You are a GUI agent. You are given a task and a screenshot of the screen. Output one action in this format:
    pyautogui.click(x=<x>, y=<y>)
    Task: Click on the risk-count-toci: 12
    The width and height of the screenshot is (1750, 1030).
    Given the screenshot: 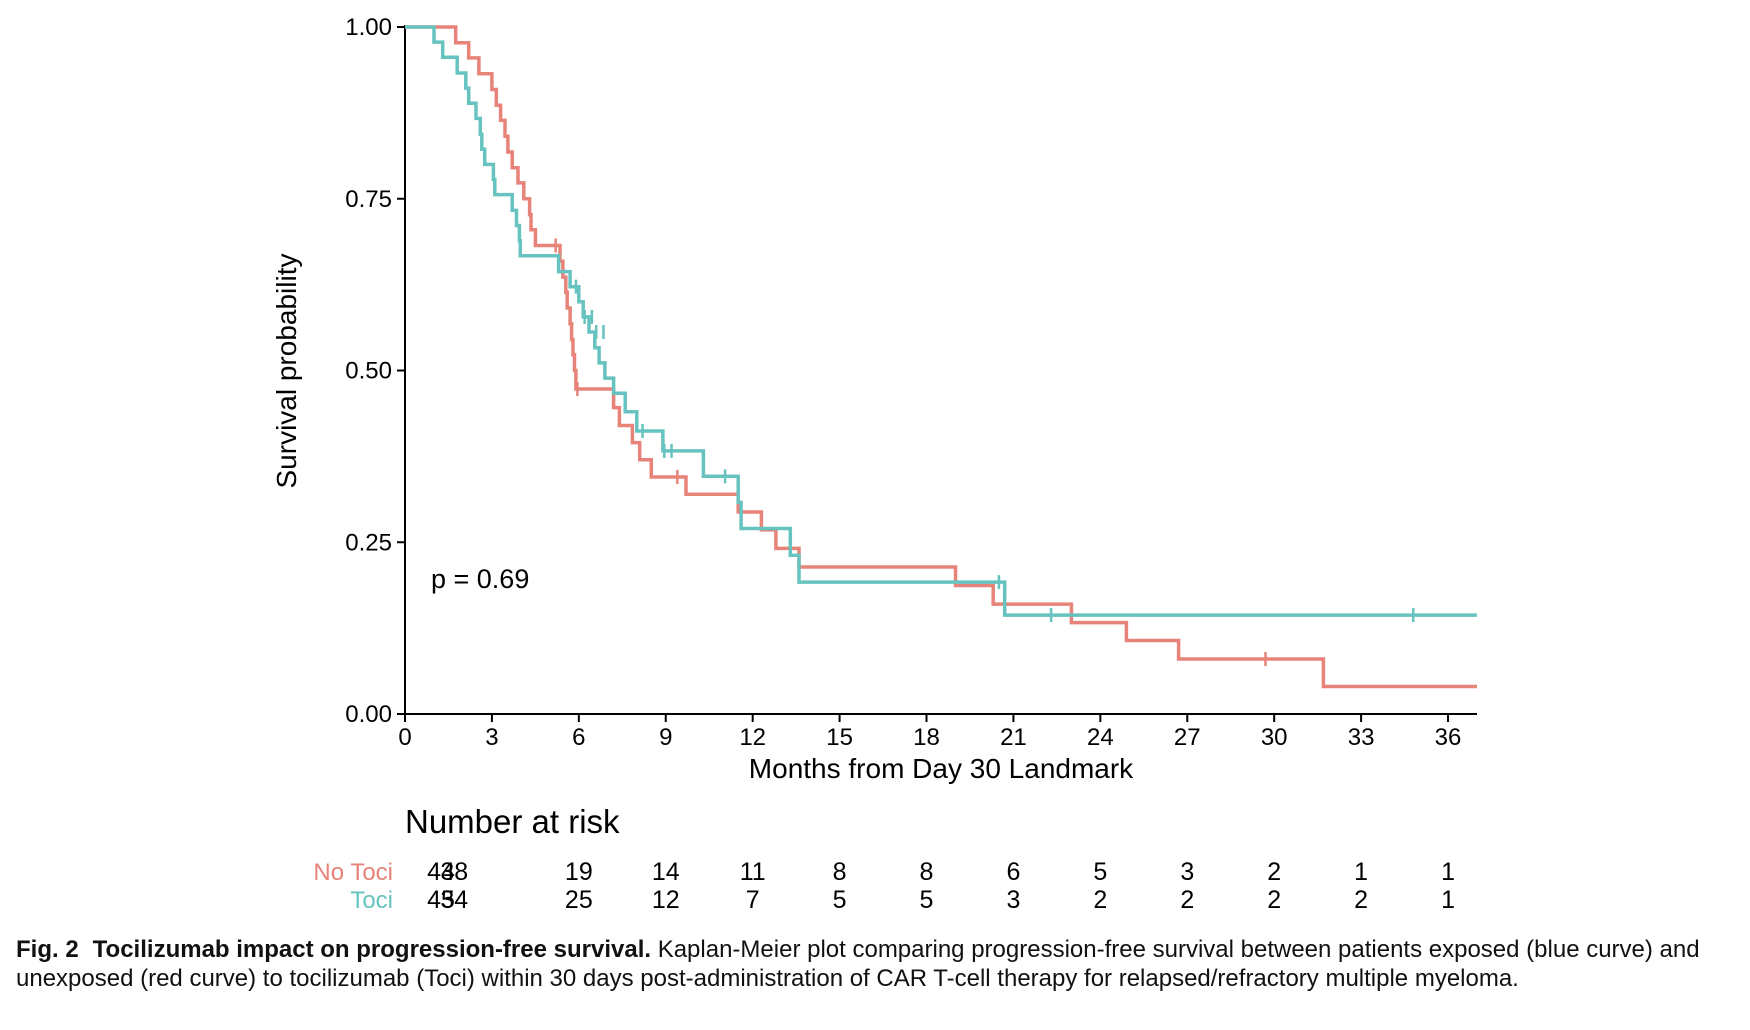 What is the action you would take?
    pyautogui.click(x=666, y=900)
    